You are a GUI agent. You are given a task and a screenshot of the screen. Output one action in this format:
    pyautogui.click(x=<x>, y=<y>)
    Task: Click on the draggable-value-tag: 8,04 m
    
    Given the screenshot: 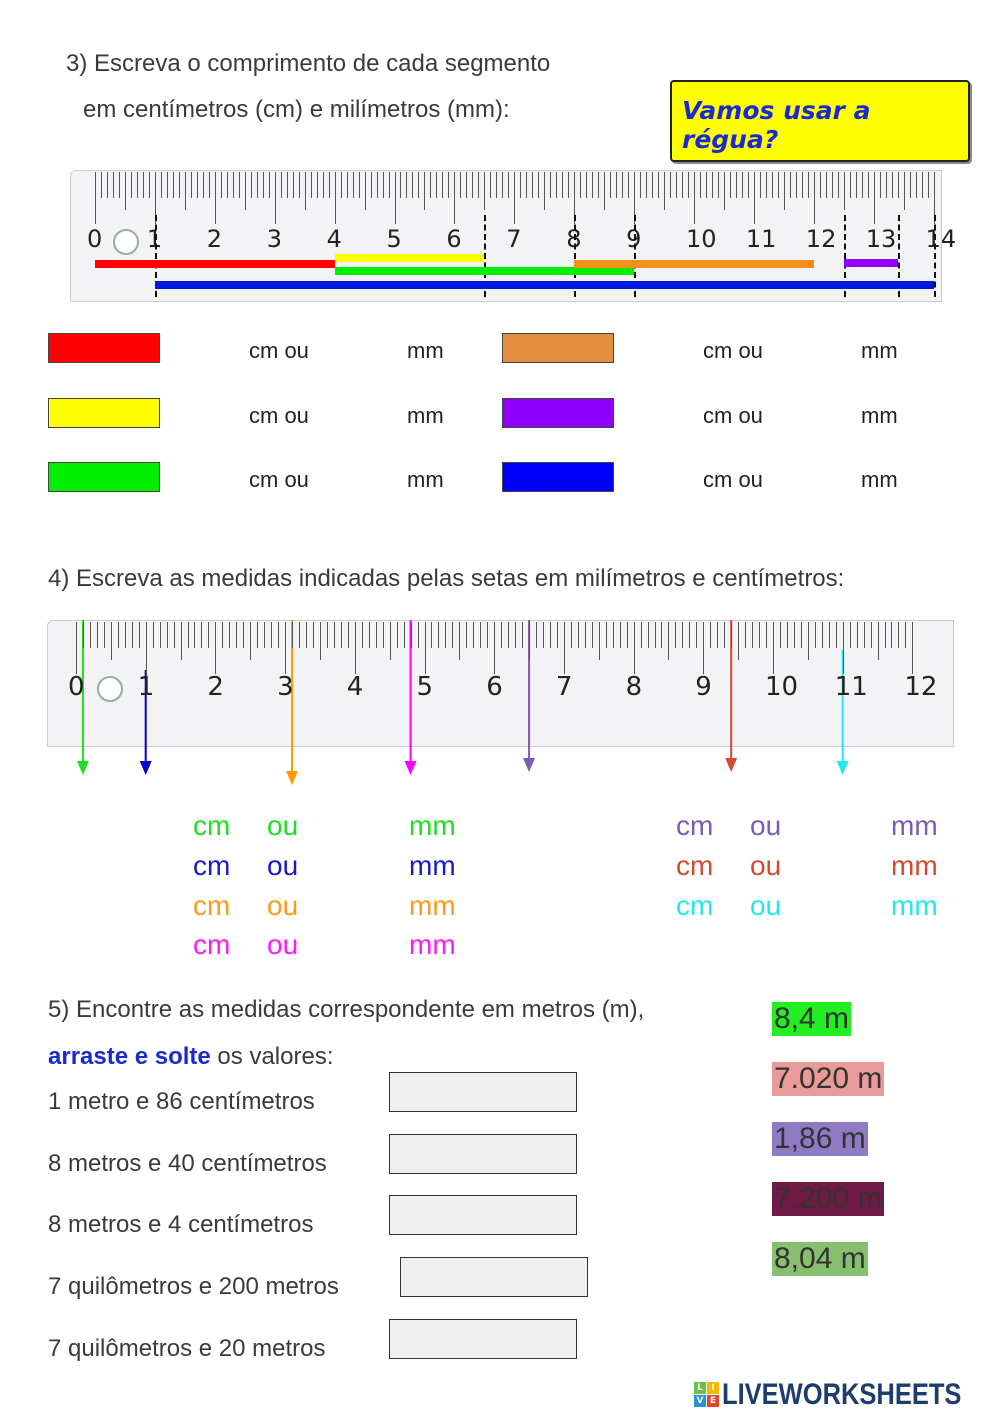 What is the action you would take?
    pyautogui.click(x=820, y=1259)
    